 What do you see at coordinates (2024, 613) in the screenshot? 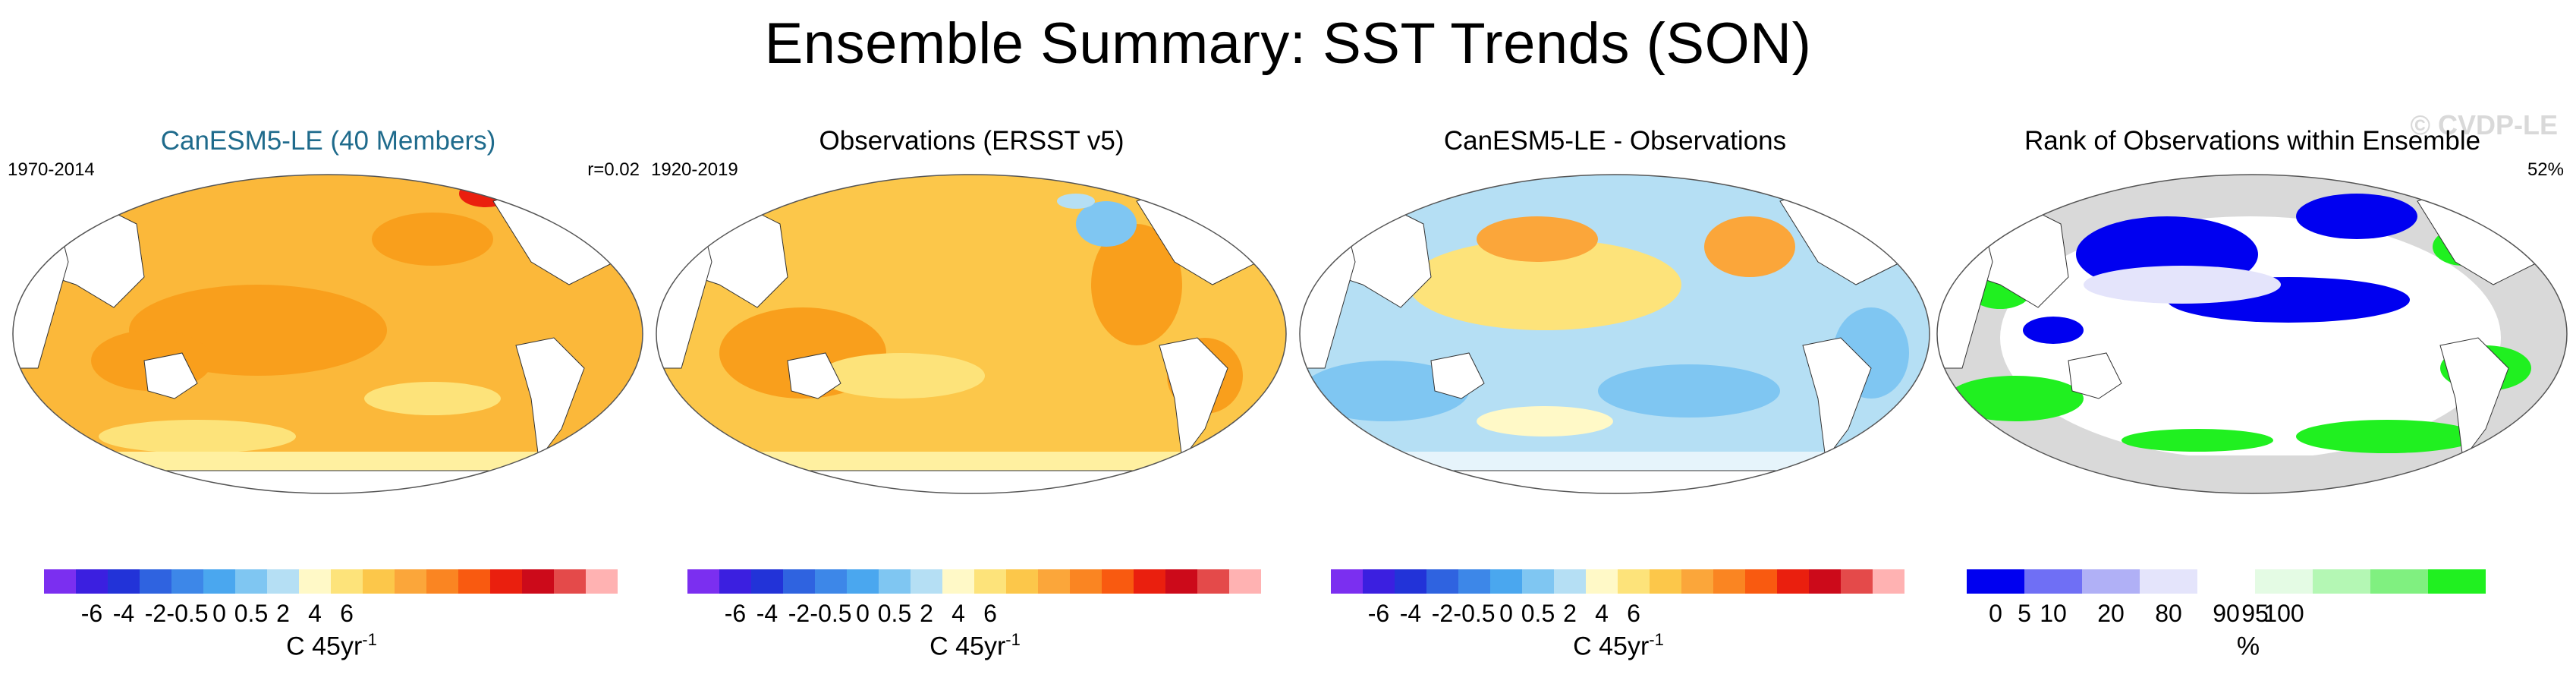
I see `colorbar-tick-label: 5` at bounding box center [2024, 613].